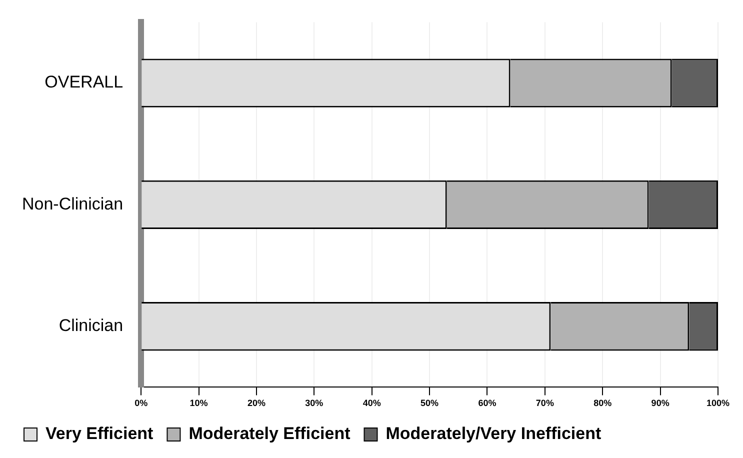 The height and width of the screenshot is (458, 743). I want to click on x-tick-label: 60%, so click(487, 403).